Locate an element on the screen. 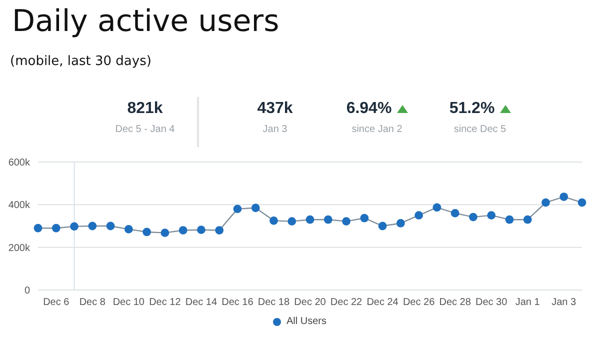  x-tick-label: Dec 28 is located at coordinates (455, 302).